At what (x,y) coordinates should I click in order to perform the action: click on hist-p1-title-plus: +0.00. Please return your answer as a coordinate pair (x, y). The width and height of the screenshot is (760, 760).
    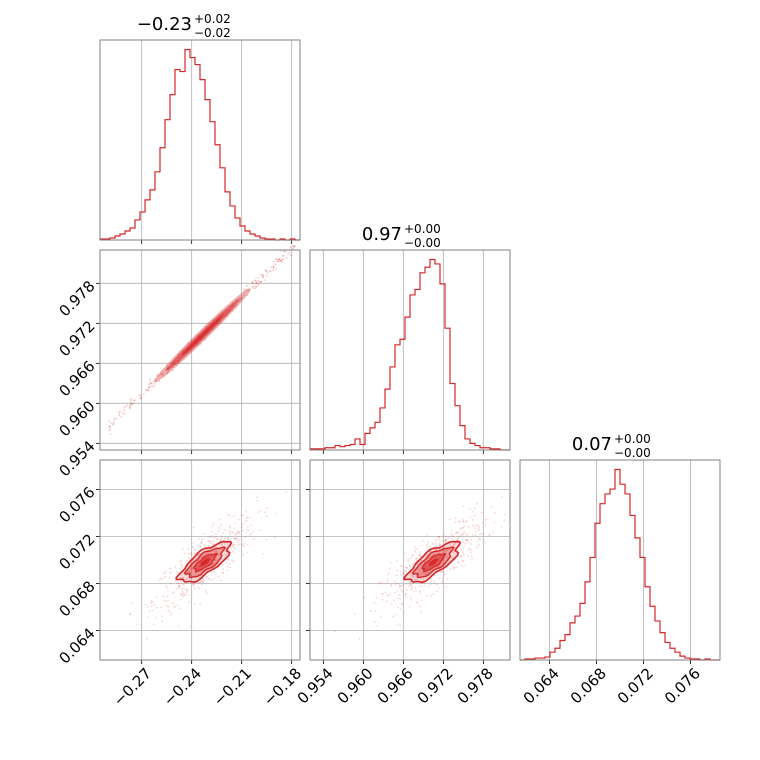
    Looking at the image, I should click on (422, 229).